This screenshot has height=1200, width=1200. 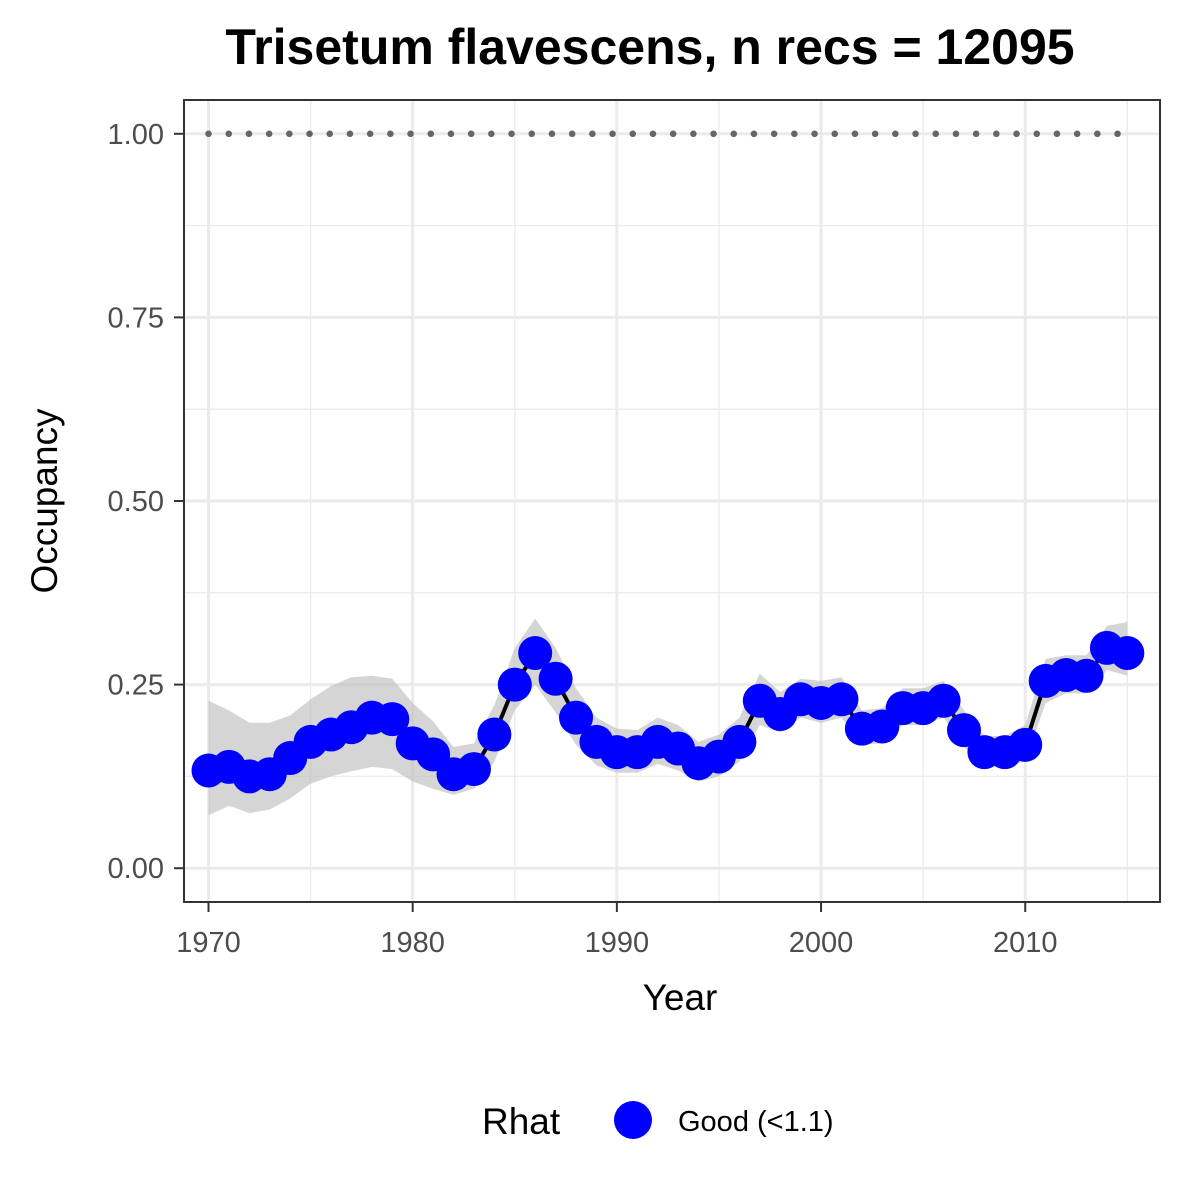 I want to click on y-tick-label: 1.00, so click(x=136, y=135).